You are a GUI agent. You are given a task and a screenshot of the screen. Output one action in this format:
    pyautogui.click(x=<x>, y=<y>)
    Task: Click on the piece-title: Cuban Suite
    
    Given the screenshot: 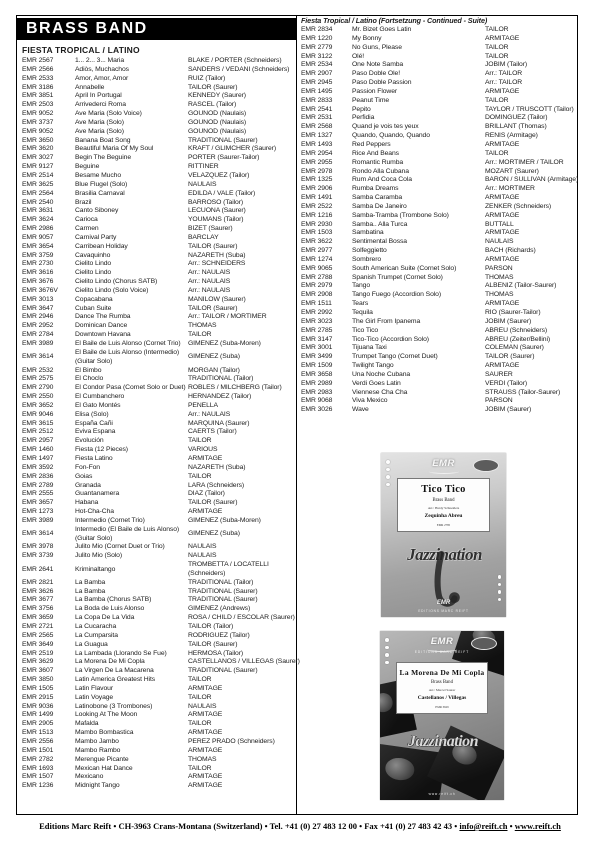 What is the action you would take?
    pyautogui.click(x=93, y=308)
    